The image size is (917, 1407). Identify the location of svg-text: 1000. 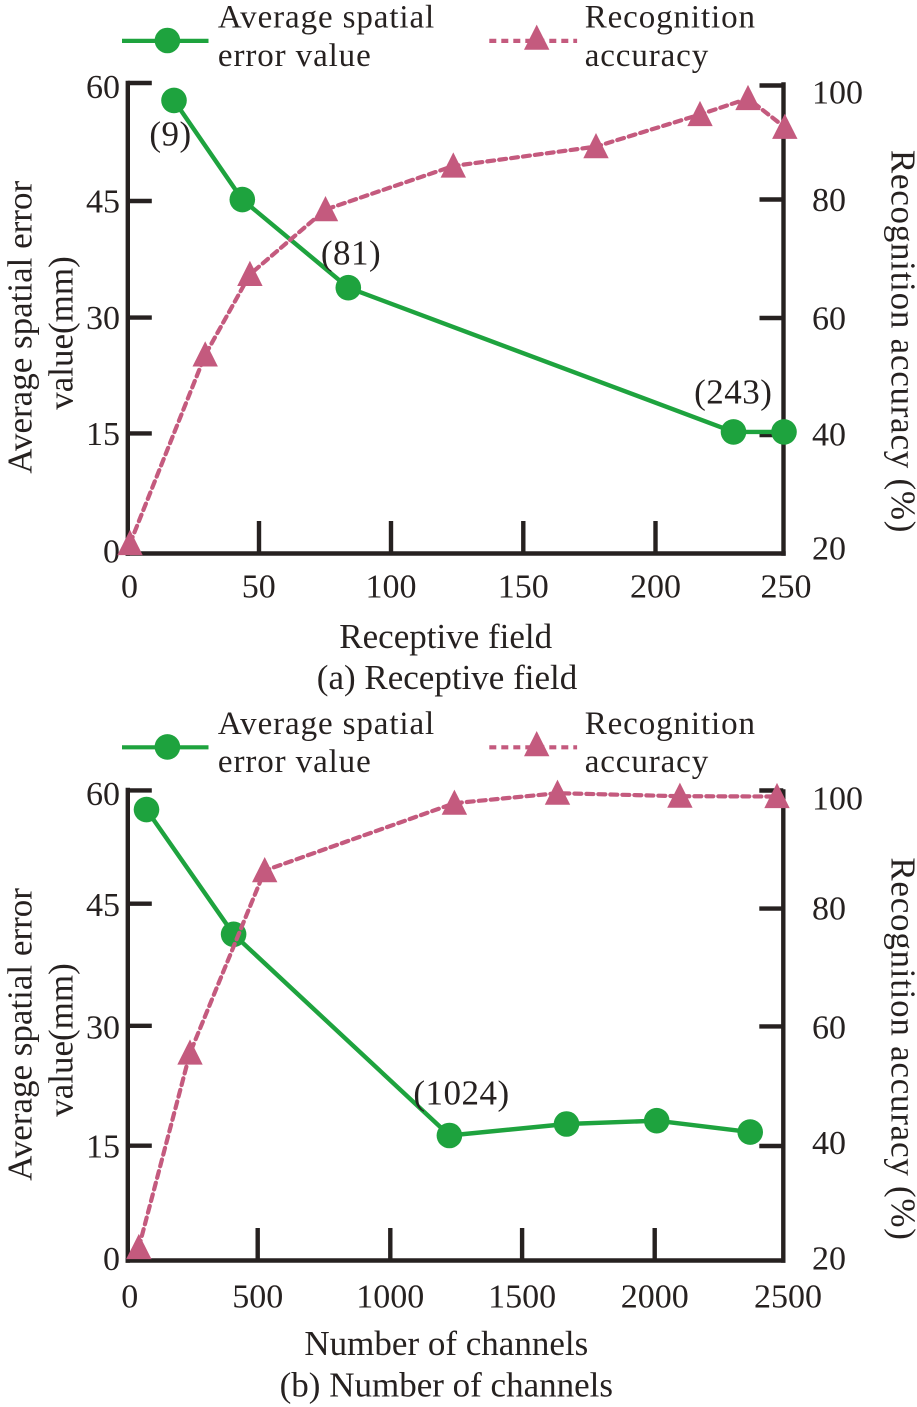
(390, 1297).